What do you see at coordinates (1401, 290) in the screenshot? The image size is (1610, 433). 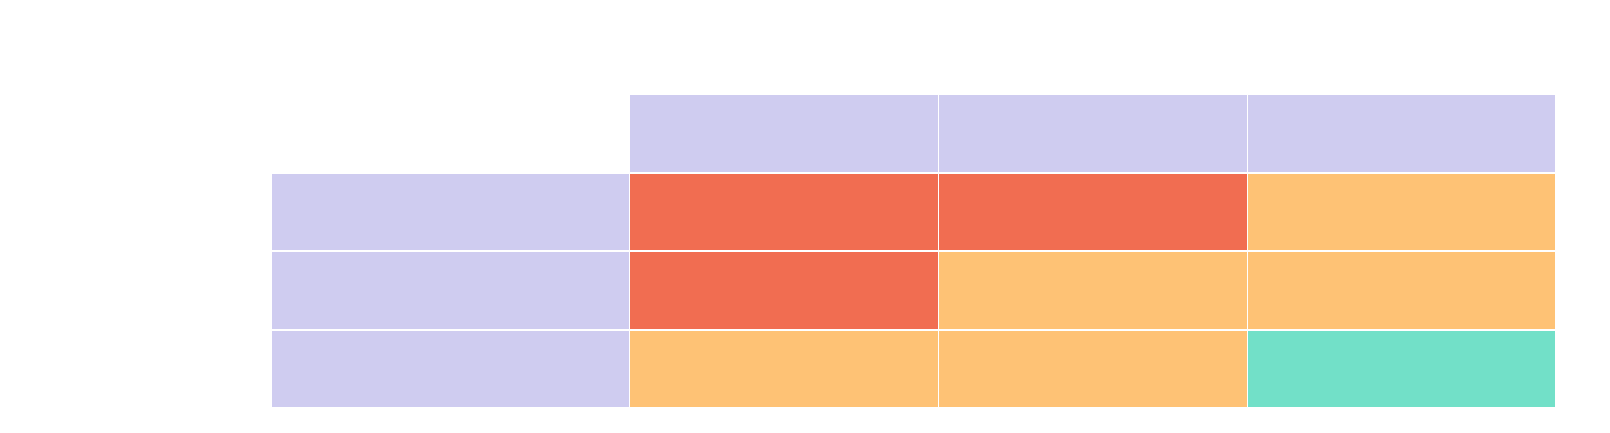 I see `matrix-cell-2-3-medium` at bounding box center [1401, 290].